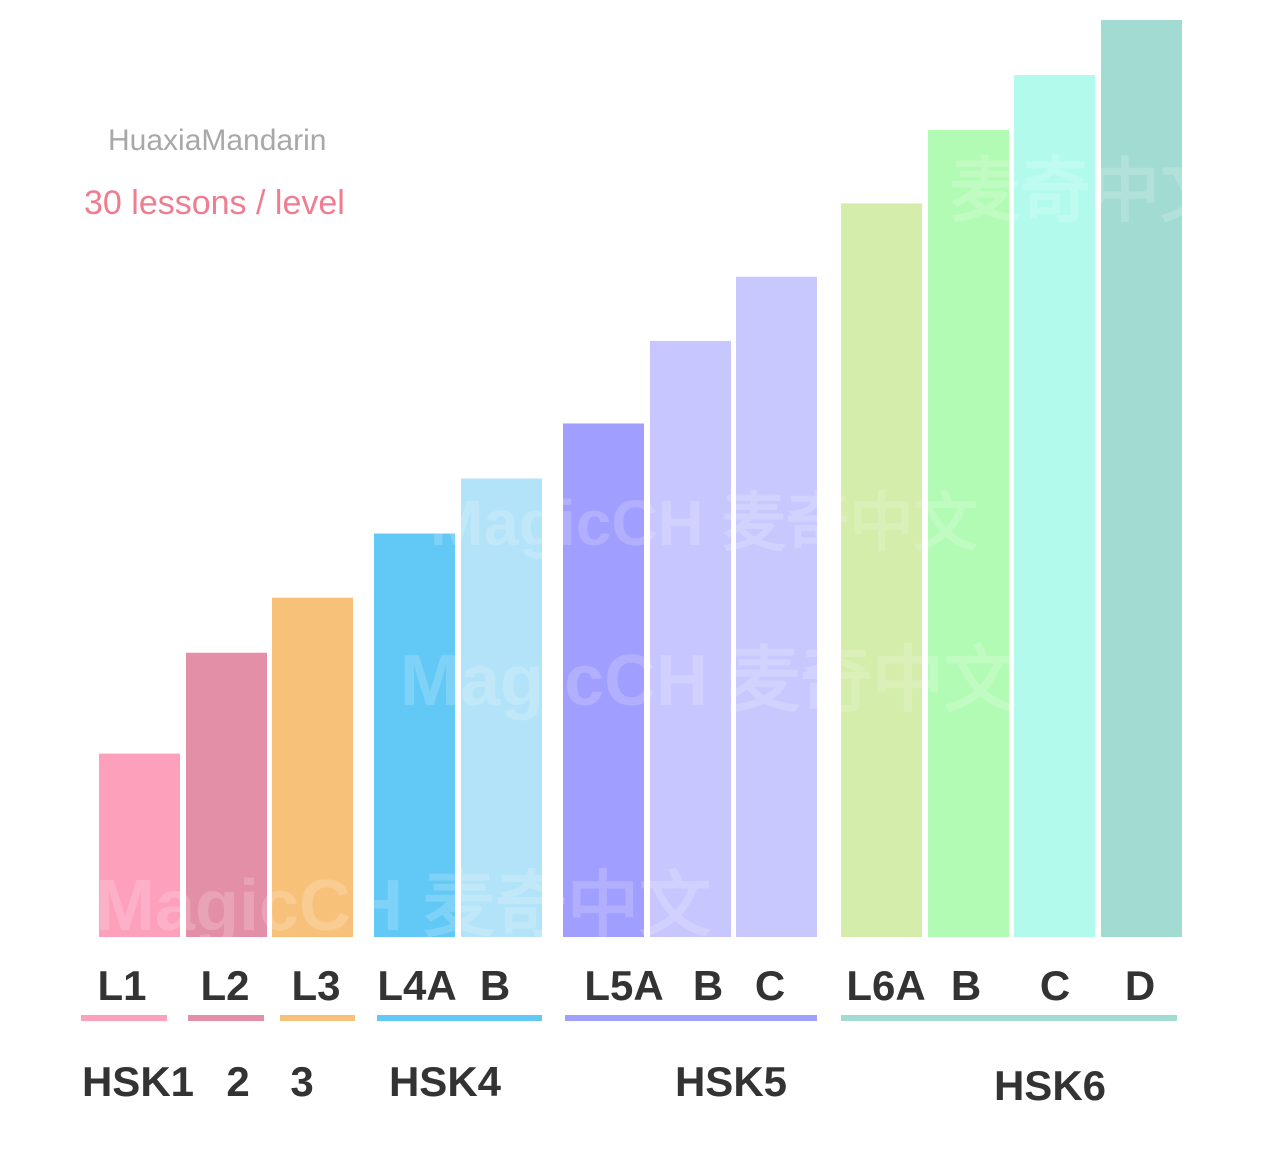  What do you see at coordinates (445, 1081) in the screenshot?
I see `group-label-3: HSK4` at bounding box center [445, 1081].